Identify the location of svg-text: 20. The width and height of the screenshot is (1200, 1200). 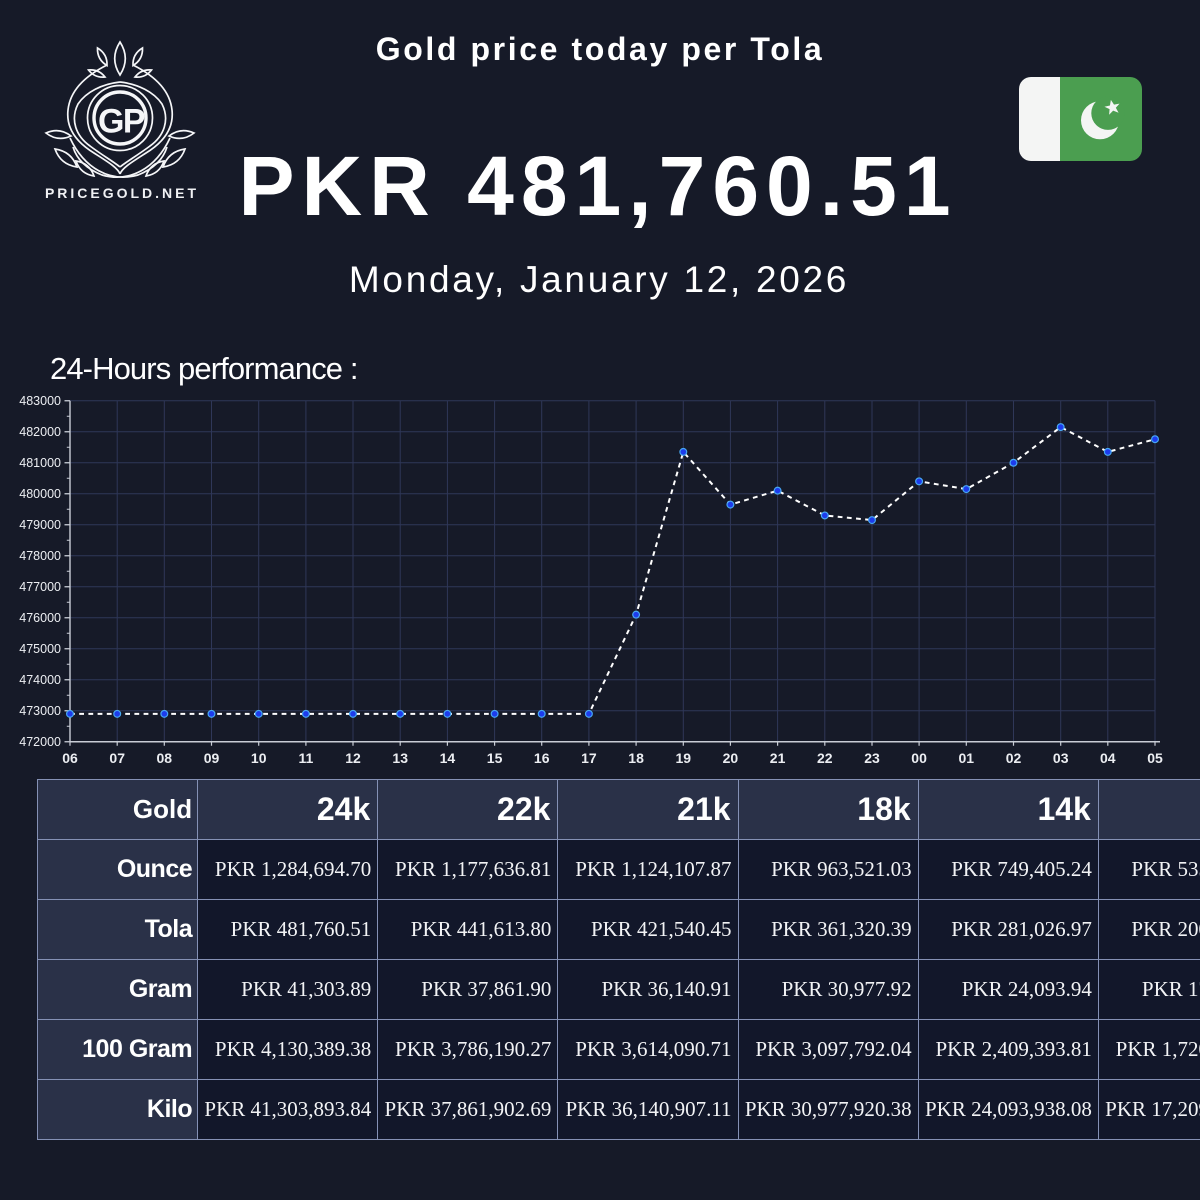
(731, 758).